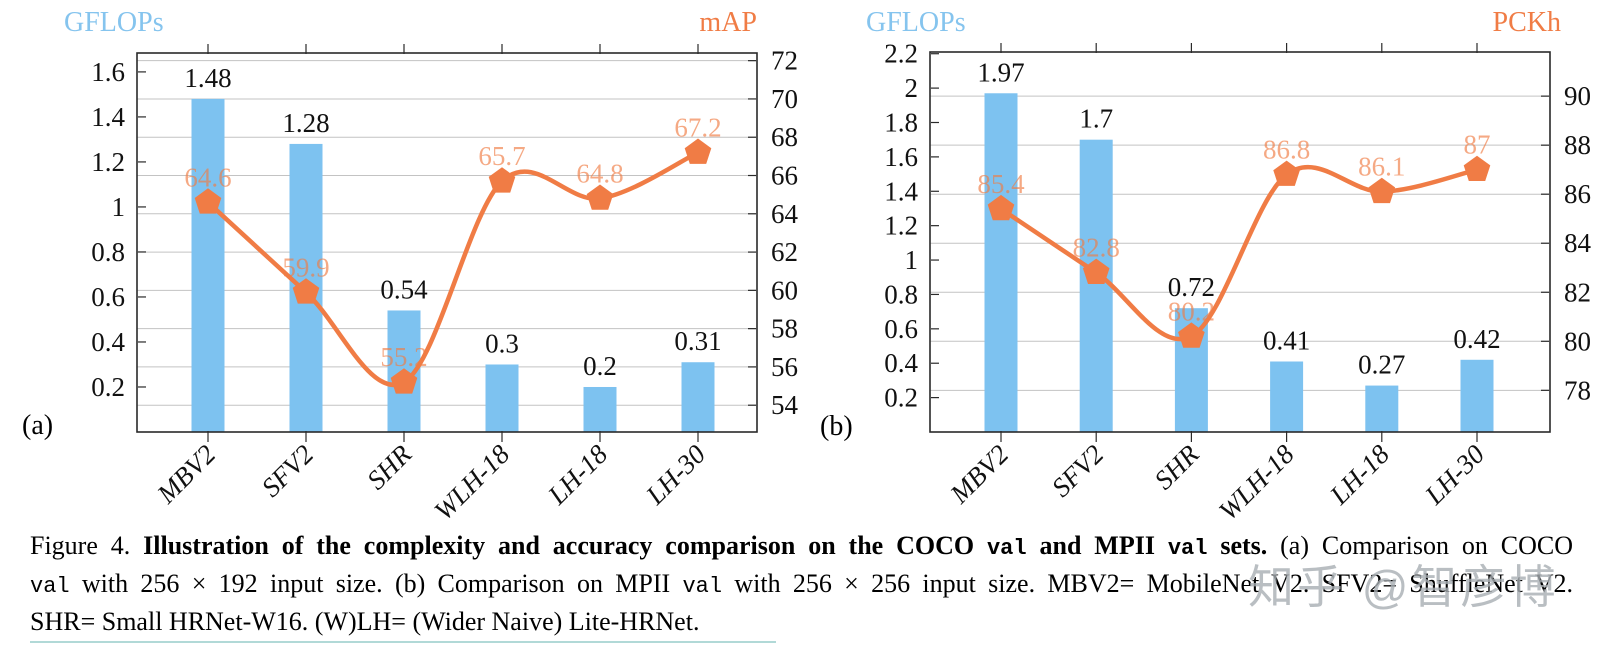  What do you see at coordinates (785, 214) in the screenshot?
I see `right-tick-label: 64` at bounding box center [785, 214].